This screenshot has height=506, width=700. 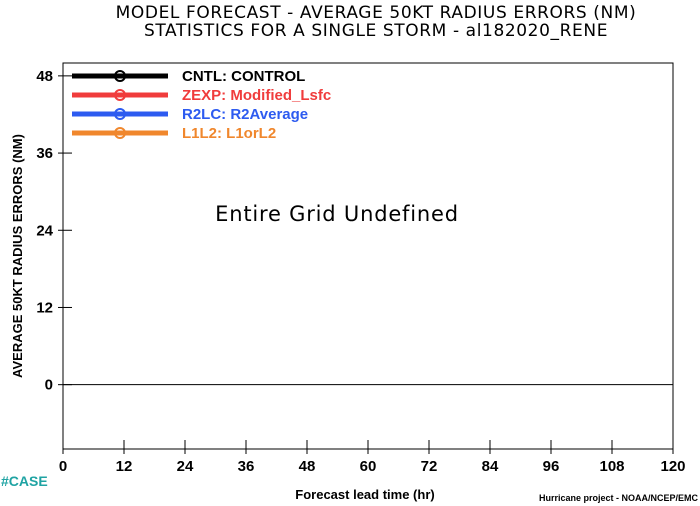 I want to click on legend-marker-zexp, so click(x=120, y=95).